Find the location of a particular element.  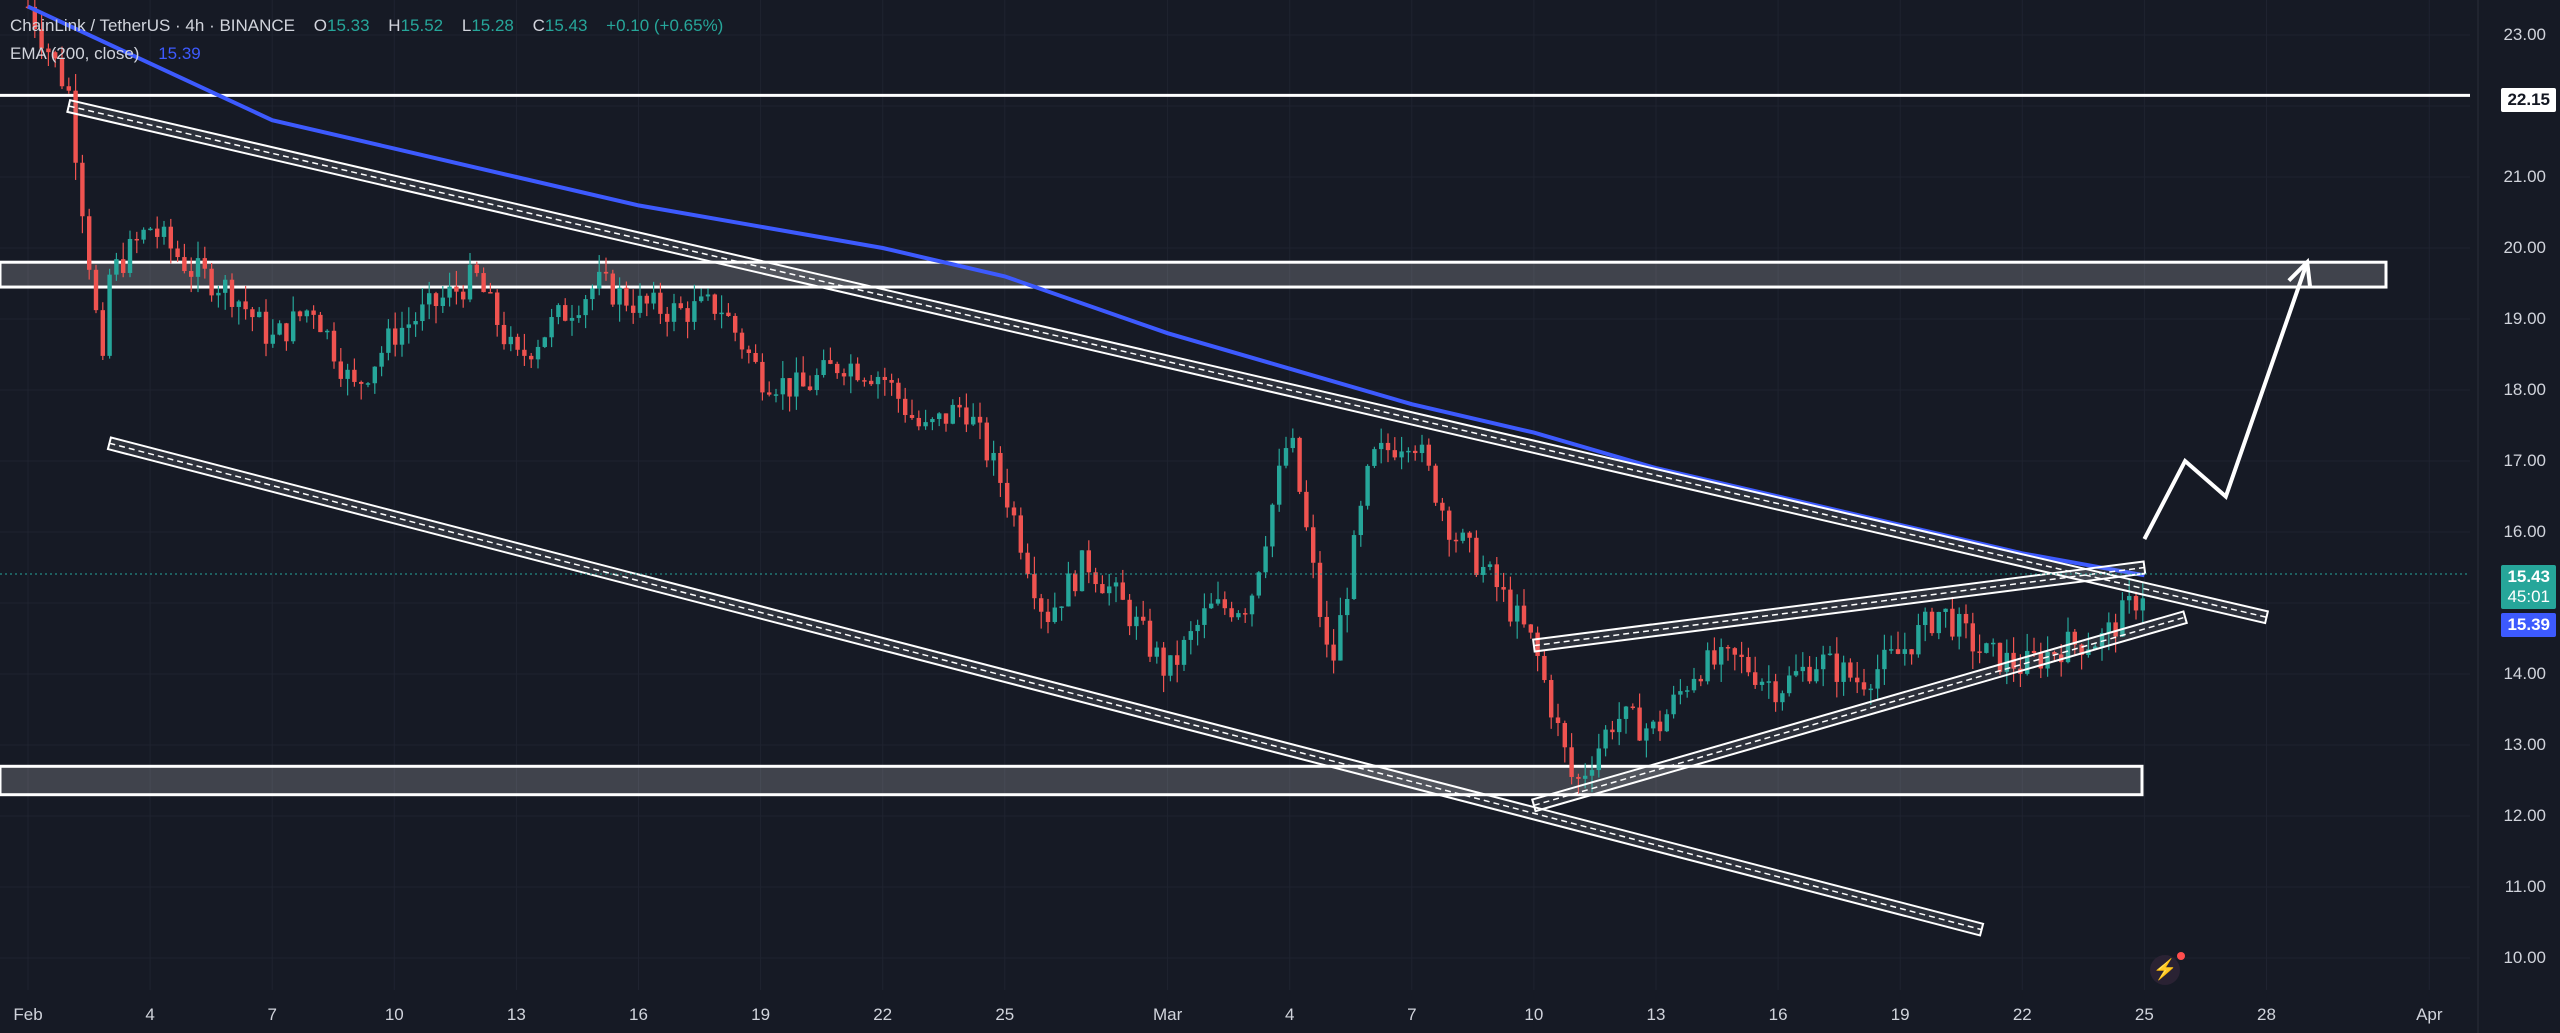

indicator-value: 15.39 is located at coordinates (179, 53).